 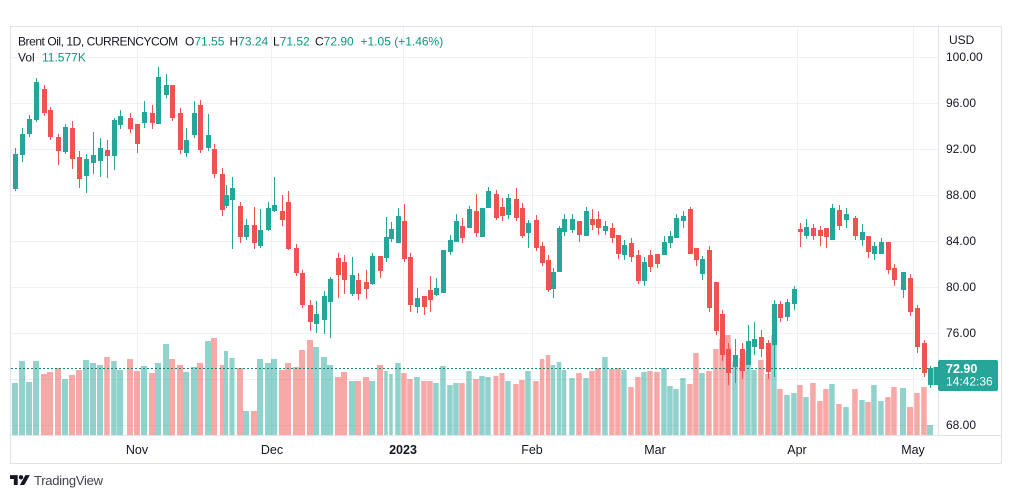 I want to click on svg-text: 80.00, so click(x=961, y=287).